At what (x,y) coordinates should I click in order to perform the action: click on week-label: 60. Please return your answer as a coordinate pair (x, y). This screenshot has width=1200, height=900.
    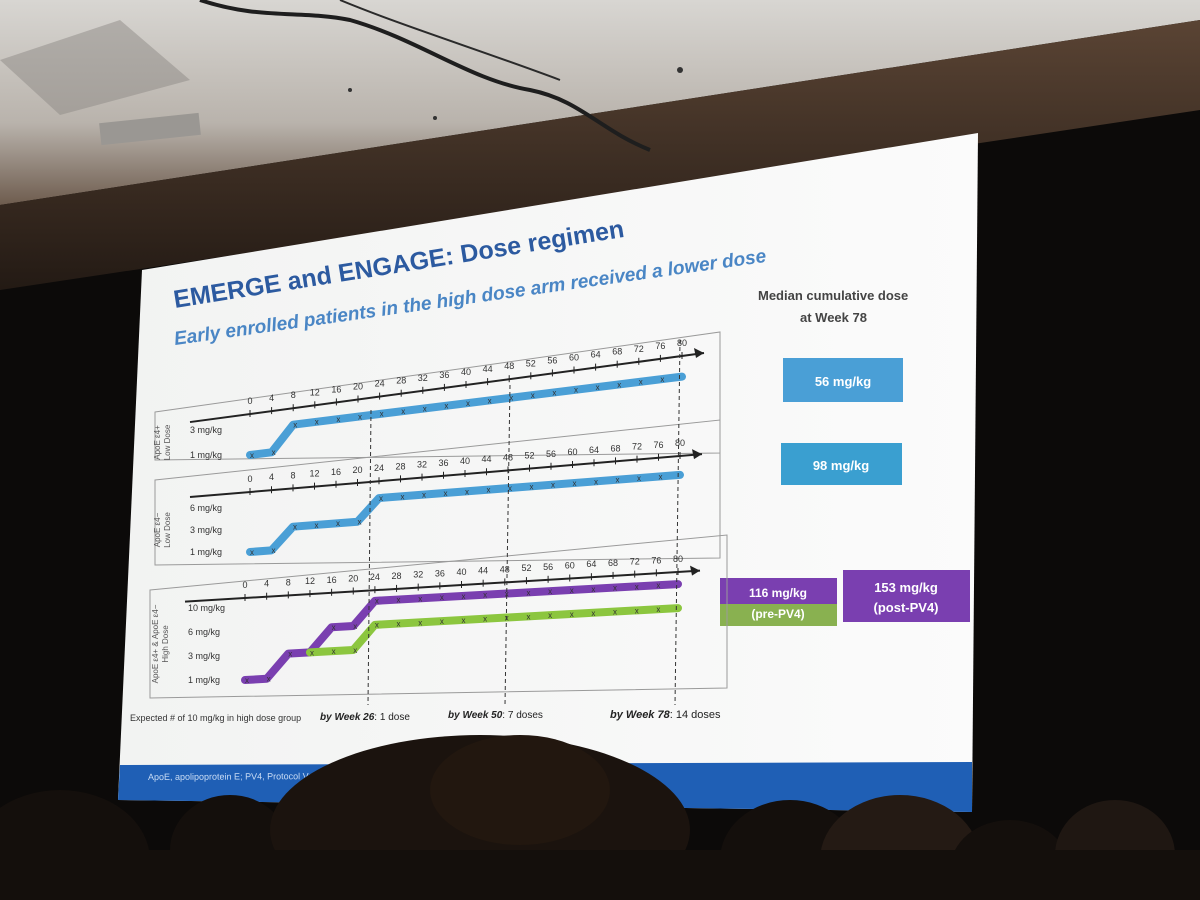
    Looking at the image, I should click on (574, 358).